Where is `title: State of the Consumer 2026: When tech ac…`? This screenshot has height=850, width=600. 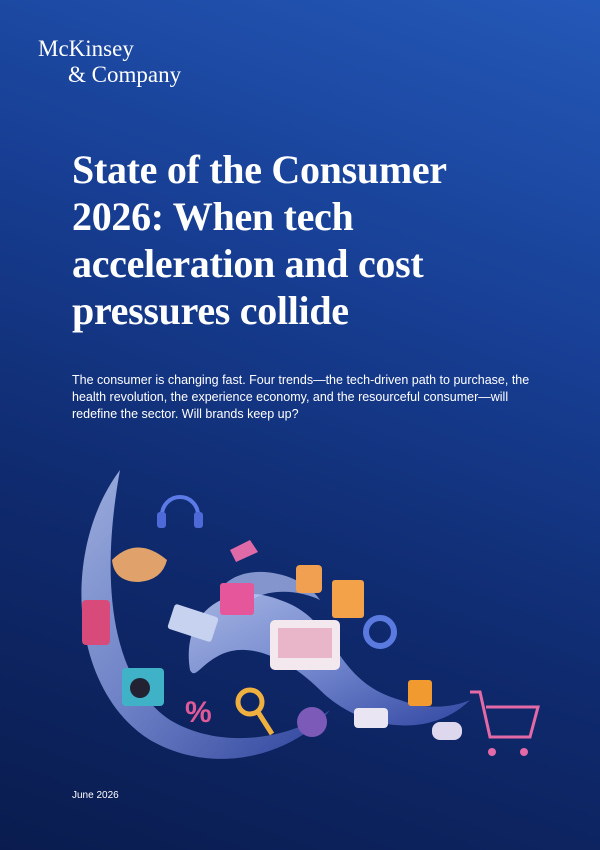 title: State of the Consumer 2026: When tech ac… is located at coordinates (259, 240).